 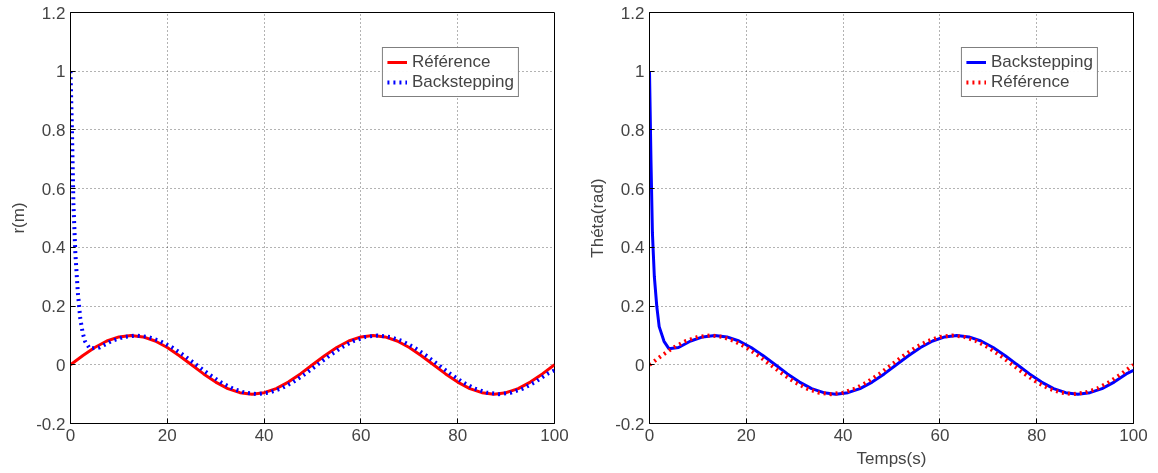 I want to click on y-axis-title: r(m), so click(x=19, y=218).